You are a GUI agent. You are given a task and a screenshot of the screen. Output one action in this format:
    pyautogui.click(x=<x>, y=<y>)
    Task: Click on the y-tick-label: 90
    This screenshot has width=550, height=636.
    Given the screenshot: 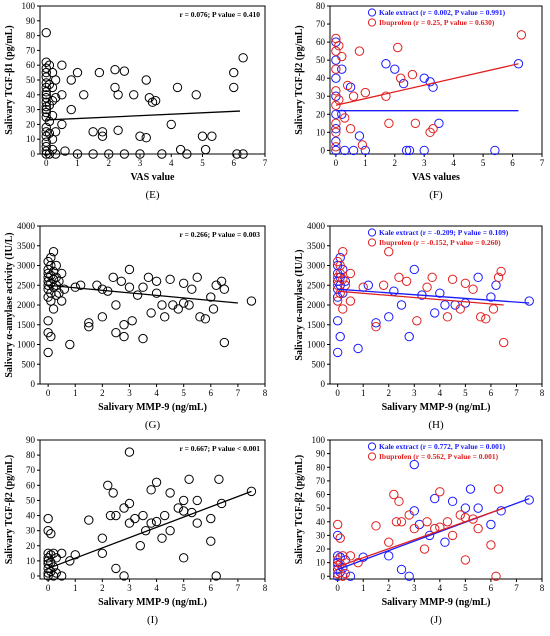 What is the action you would take?
    pyautogui.click(x=321, y=454)
    